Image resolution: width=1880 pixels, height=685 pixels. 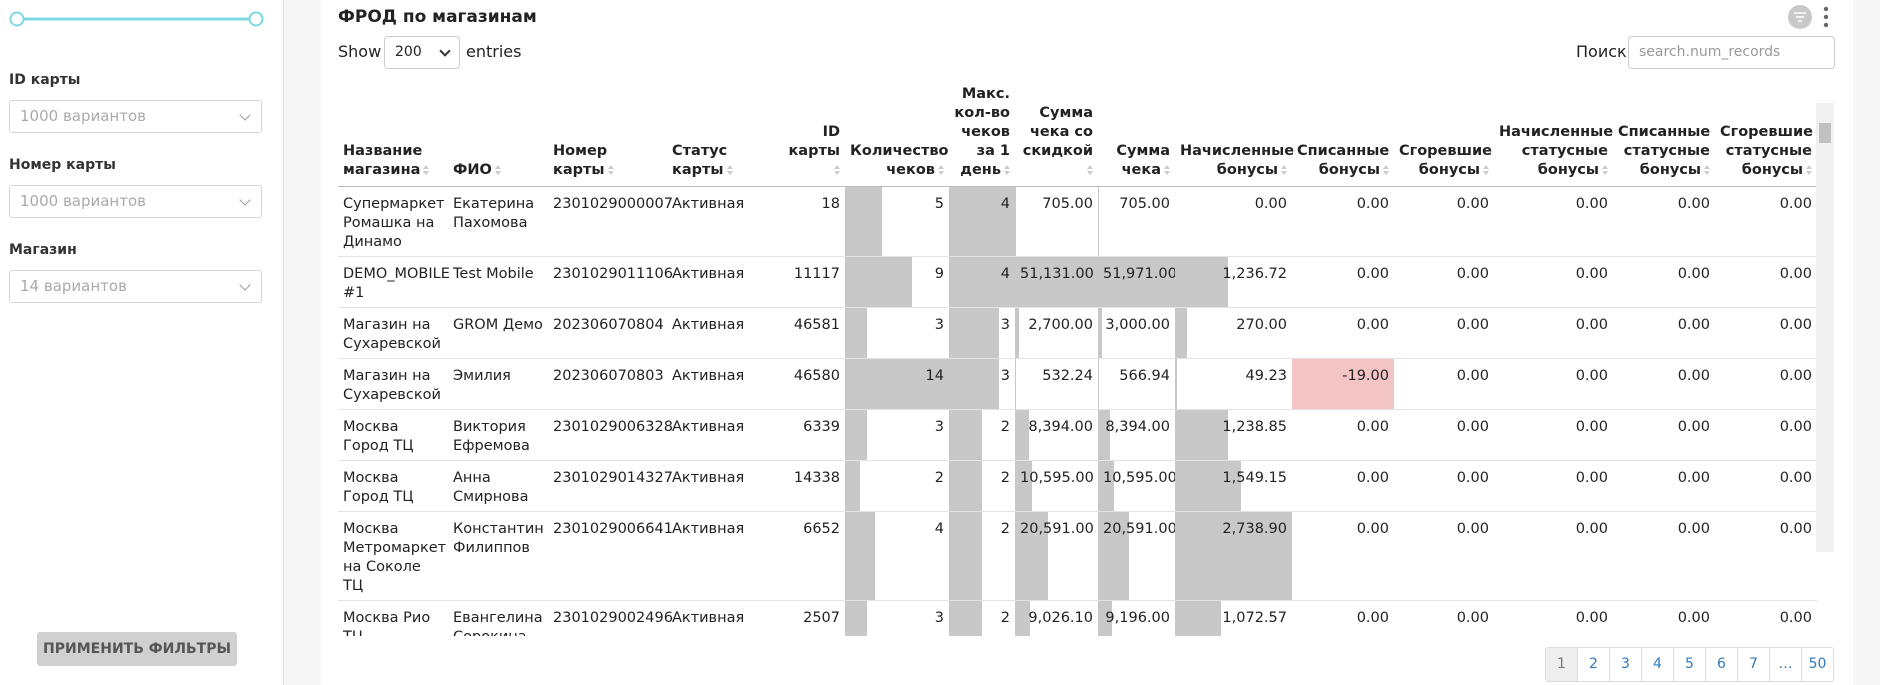 What do you see at coordinates (811, 435) in the screenshot?
I see `table-cell: 6339` at bounding box center [811, 435].